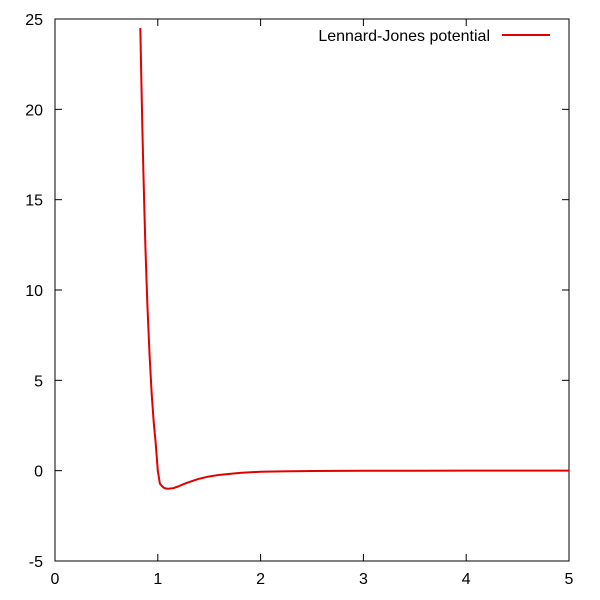  I want to click on x-tick-label: 4, so click(466, 579).